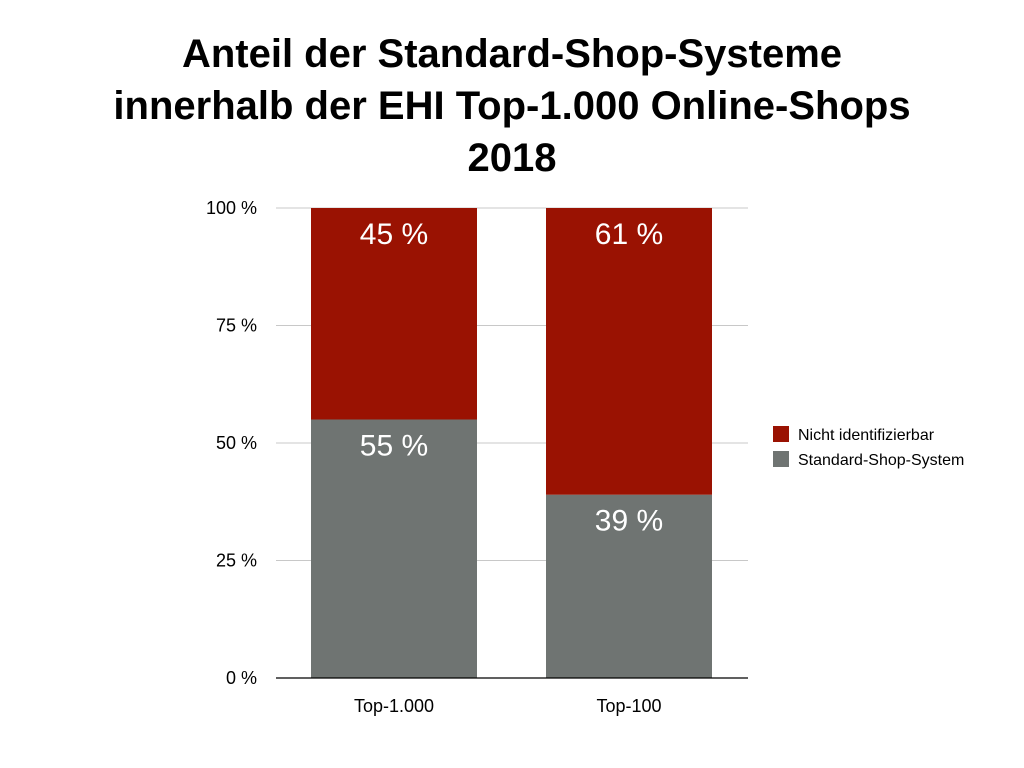 This screenshot has width=1024, height=768. I want to click on data-label: 45 %, so click(394, 234).